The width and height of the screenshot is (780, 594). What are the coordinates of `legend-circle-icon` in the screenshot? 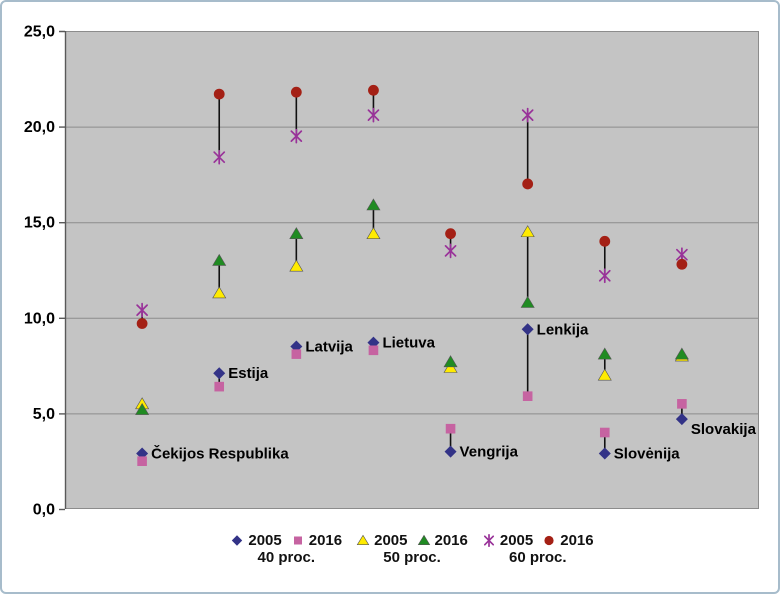 It's located at (549, 540).